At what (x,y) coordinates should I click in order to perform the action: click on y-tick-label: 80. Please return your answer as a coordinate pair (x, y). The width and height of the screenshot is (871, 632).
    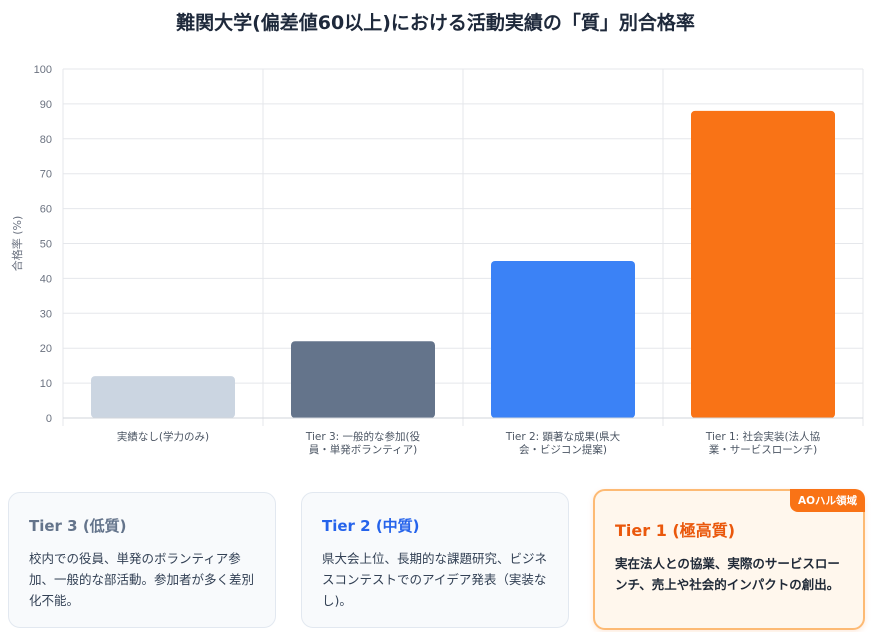
    Looking at the image, I should click on (46, 140).